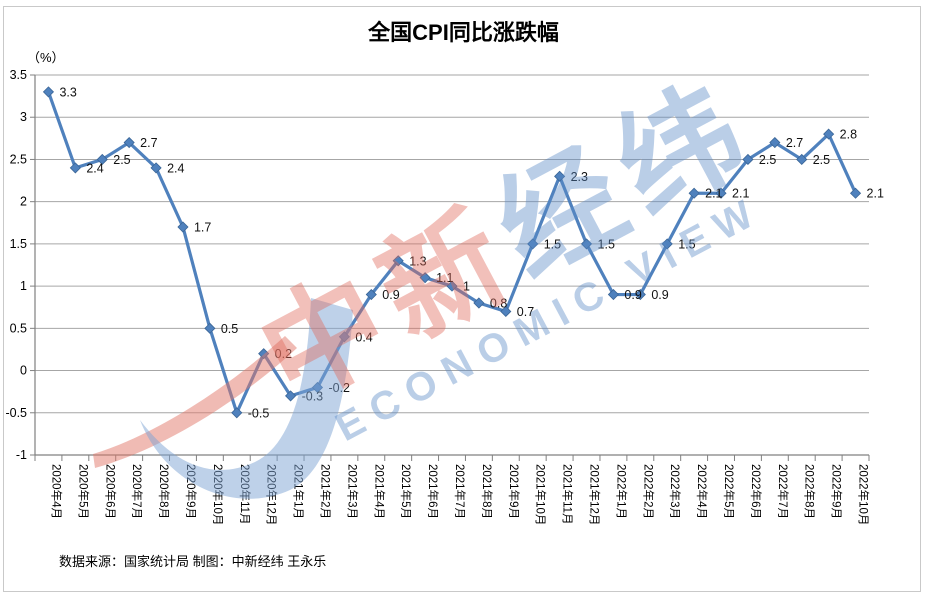  Describe the element at coordinates (23, 371) in the screenshot. I see `y-axis-label: 0` at that location.